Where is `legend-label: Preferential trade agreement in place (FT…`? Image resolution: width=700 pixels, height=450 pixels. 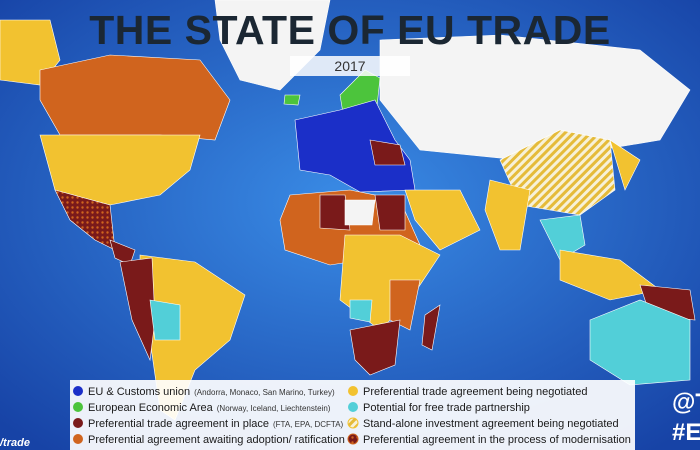
legend-label: Preferential trade agreement in place (FT… is located at coordinates (216, 424).